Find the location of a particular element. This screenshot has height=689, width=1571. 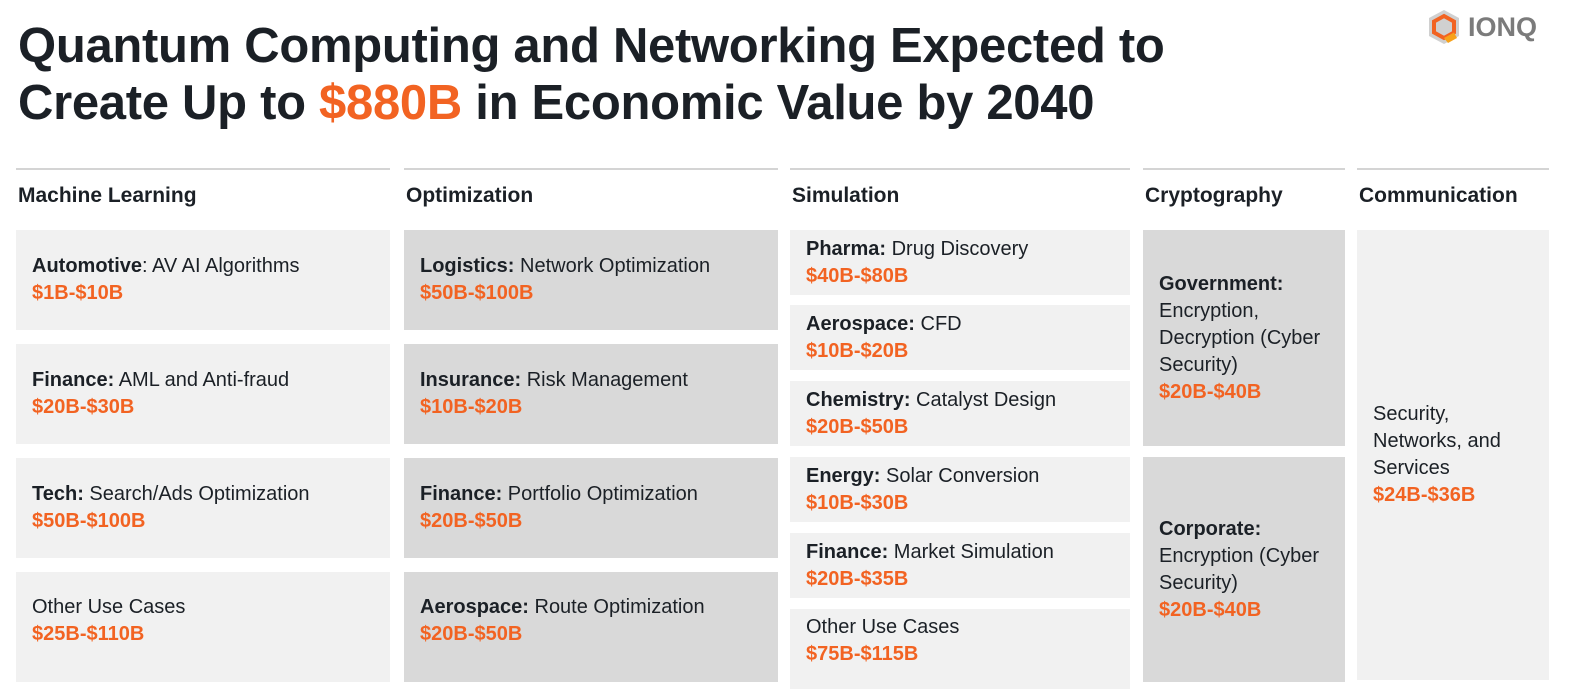

use-case-desc: Encryption, Decryption (Cyber Security) is located at coordinates (1240, 337).